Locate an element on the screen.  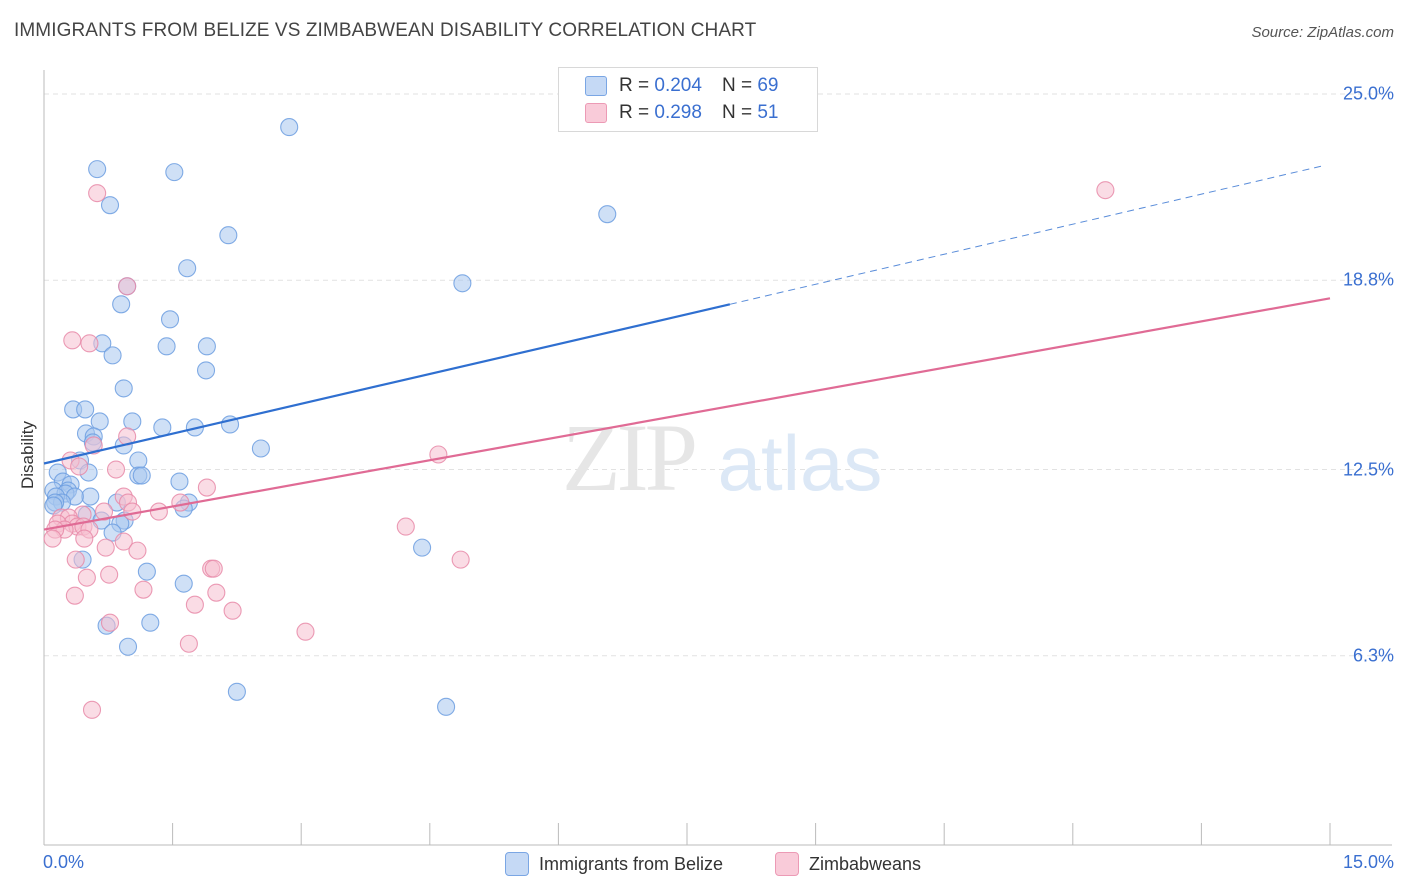
series-name-zimbabweans: Zimbabweans is located at coordinates (865, 863).